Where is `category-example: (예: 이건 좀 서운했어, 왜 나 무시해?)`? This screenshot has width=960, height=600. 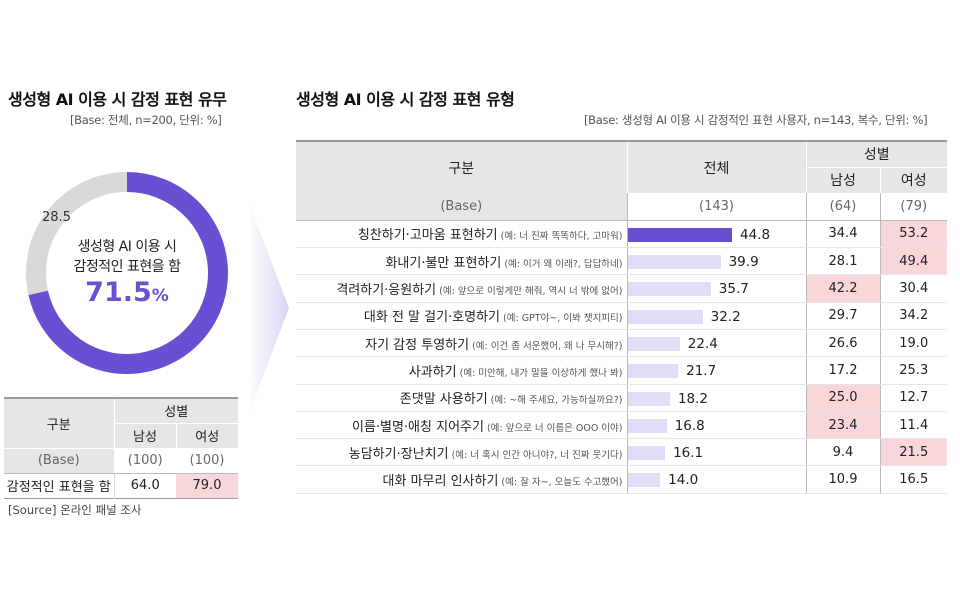
category-example: (예: 이건 좀 서운했어, 왜 나 무시해?) is located at coordinates (547, 346).